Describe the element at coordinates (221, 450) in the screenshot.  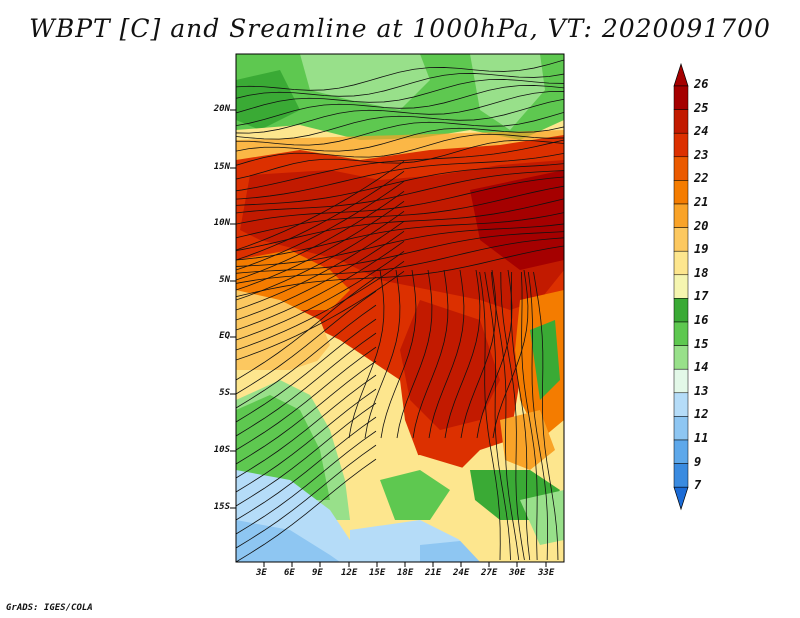
I see `lat-tick-label: 10S` at that location.